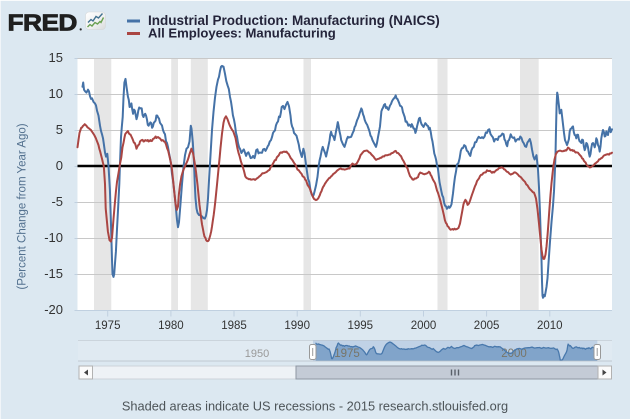 This screenshot has height=419, width=630. I want to click on svg-text: 1995, so click(361, 326).